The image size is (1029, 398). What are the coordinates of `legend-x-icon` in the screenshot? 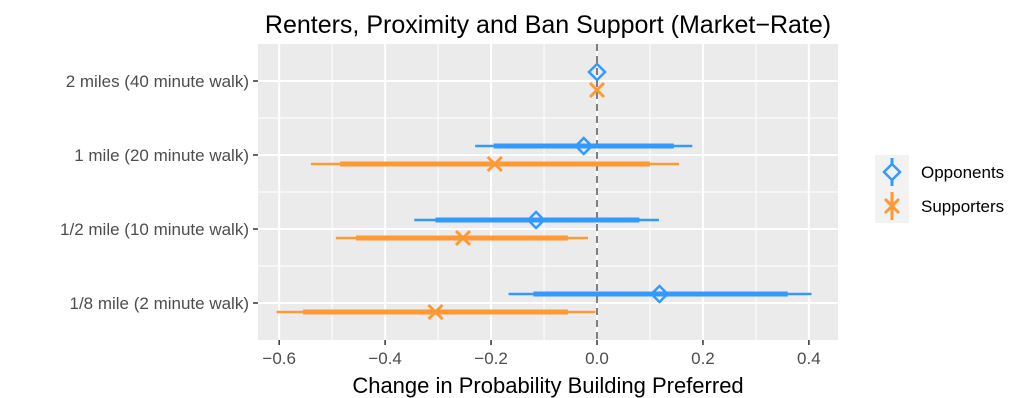 It's located at (892, 206).